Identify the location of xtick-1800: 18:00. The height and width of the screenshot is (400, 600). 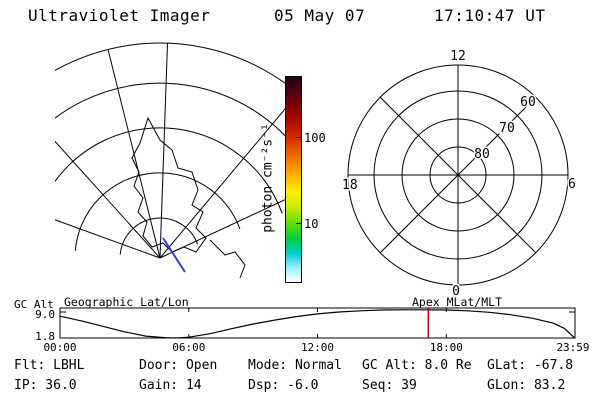
(446, 347).